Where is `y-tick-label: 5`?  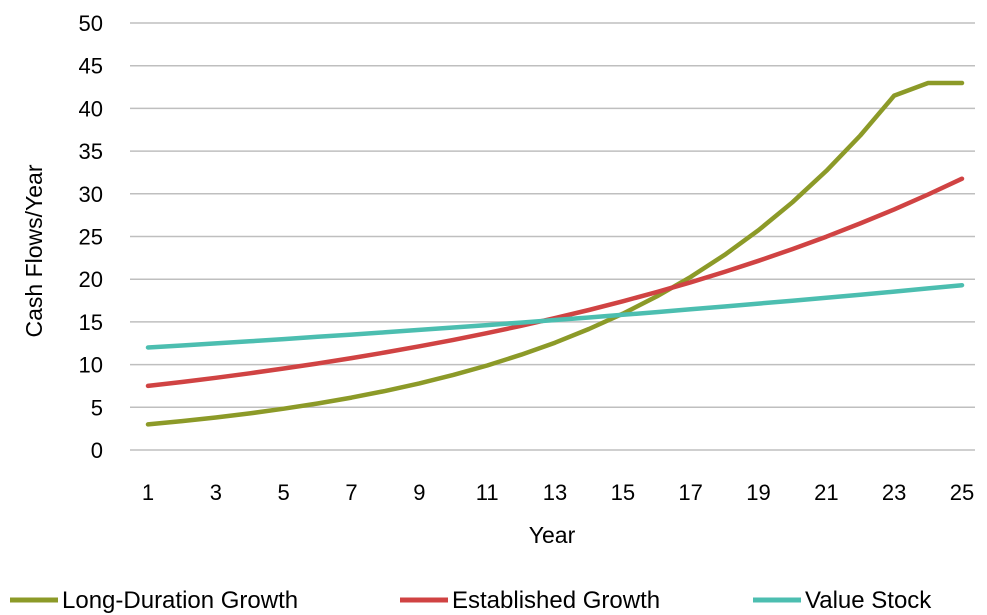 y-tick-label: 5 is located at coordinates (97, 407).